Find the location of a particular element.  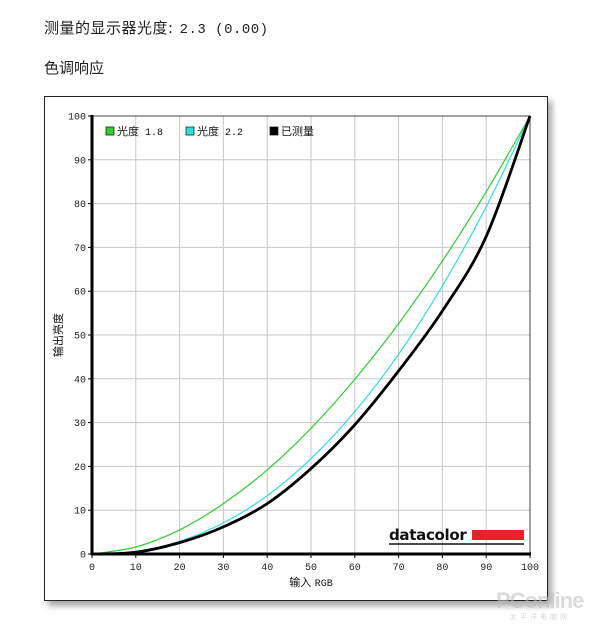

legend-label-3: 已测量 is located at coordinates (297, 131).